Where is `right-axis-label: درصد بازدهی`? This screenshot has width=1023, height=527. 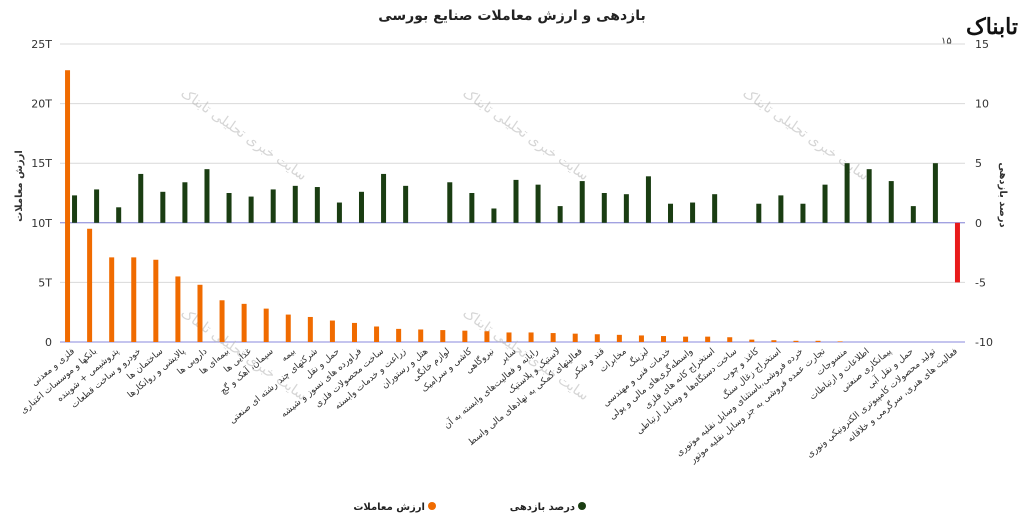 right-axis-label: درصد بازدهی is located at coordinates (1002, 194).